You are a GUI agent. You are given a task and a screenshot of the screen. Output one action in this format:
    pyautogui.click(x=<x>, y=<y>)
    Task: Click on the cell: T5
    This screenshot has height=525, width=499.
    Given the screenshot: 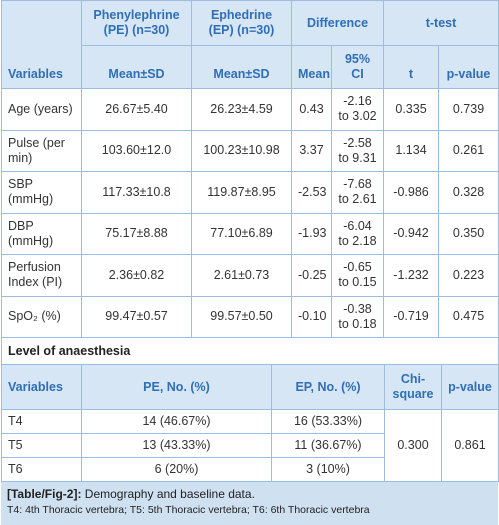 What is the action you would take?
    pyautogui.click(x=41, y=445)
    